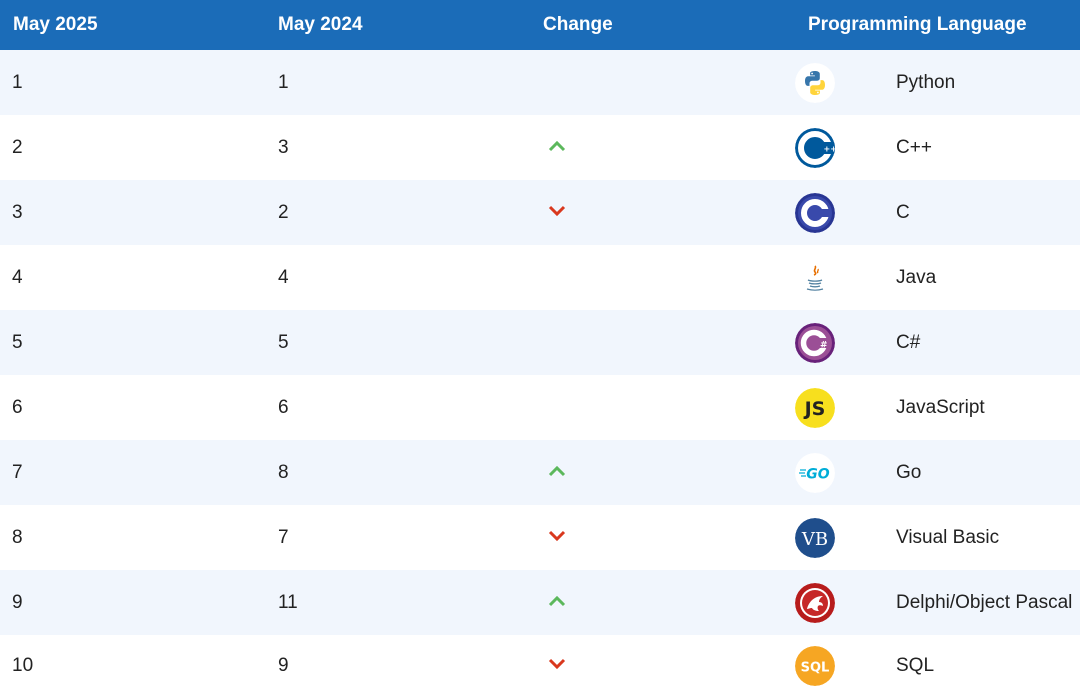 This screenshot has height=697, width=1080. I want to click on language-cell: JS JavaScript, so click(937, 407).